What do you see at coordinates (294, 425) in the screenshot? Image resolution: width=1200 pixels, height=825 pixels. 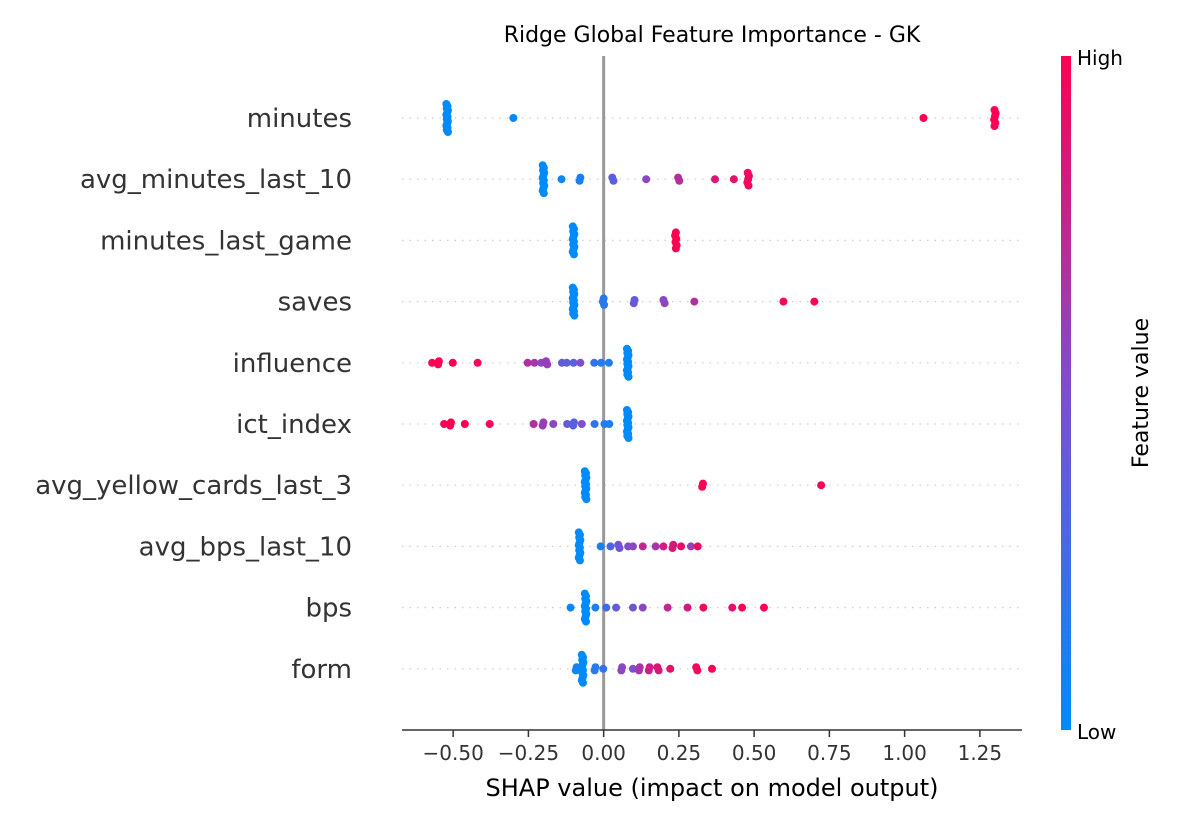 I see `feature-label: ict_index` at bounding box center [294, 425].